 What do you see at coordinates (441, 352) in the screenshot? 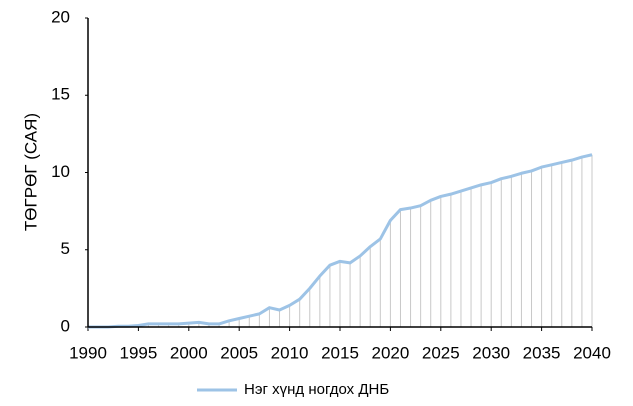
I see `x-tick-label: 2025` at bounding box center [441, 352].